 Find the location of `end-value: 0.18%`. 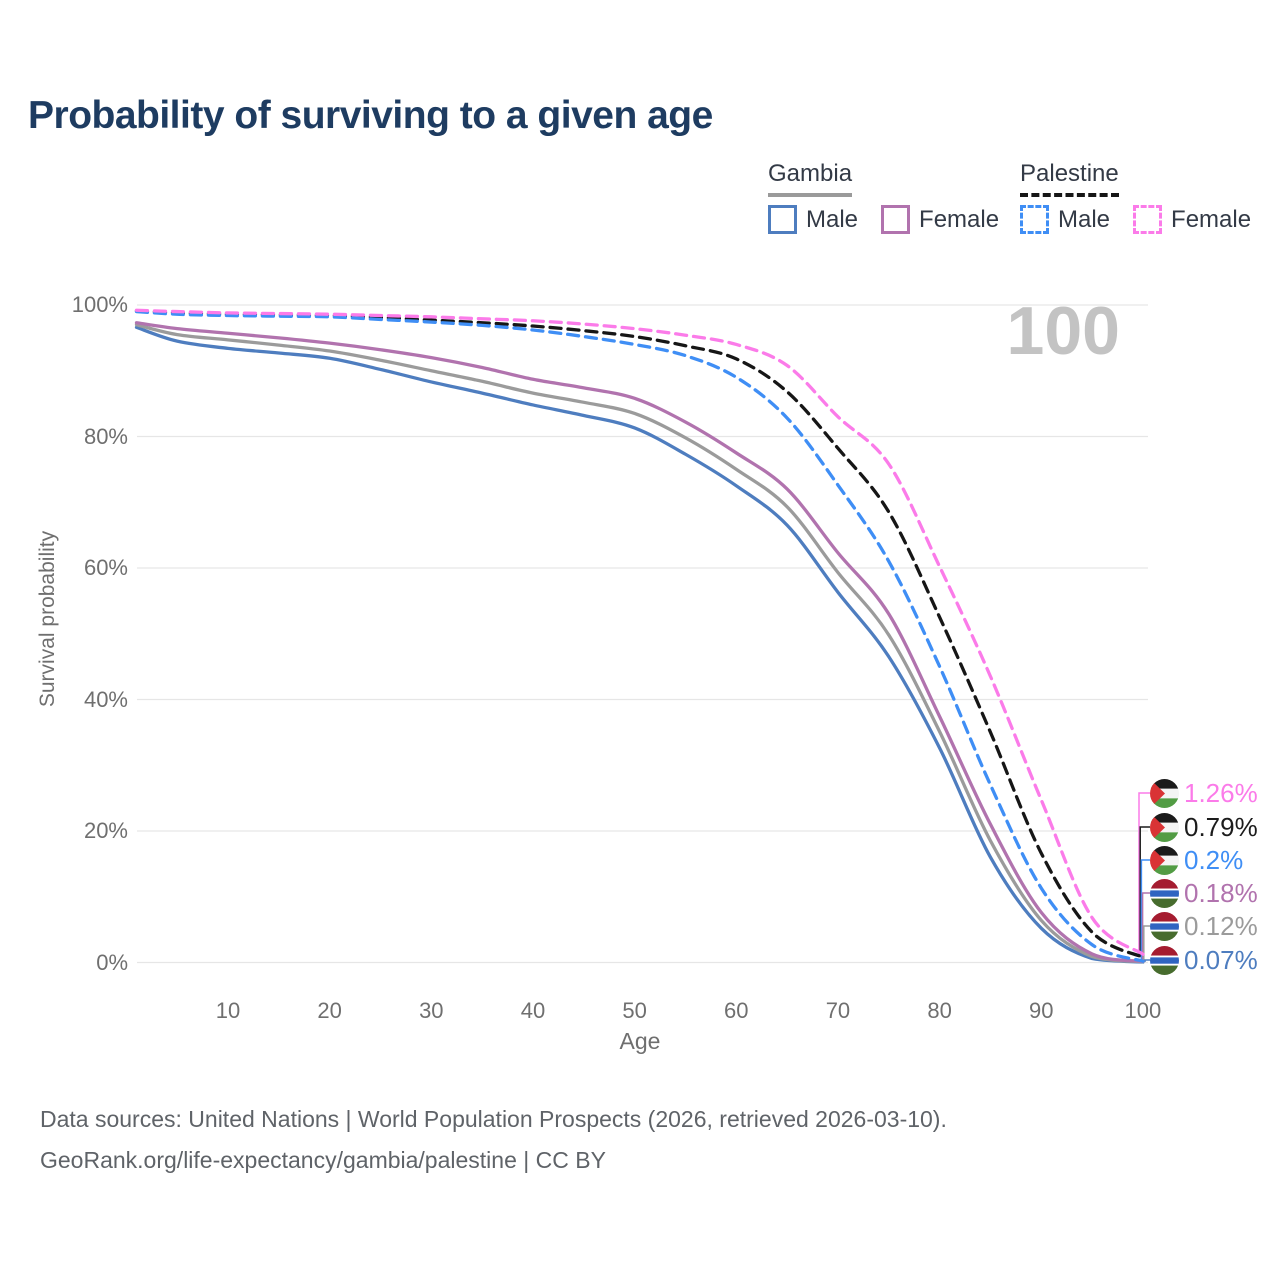

end-value: 0.18% is located at coordinates (1221, 892).